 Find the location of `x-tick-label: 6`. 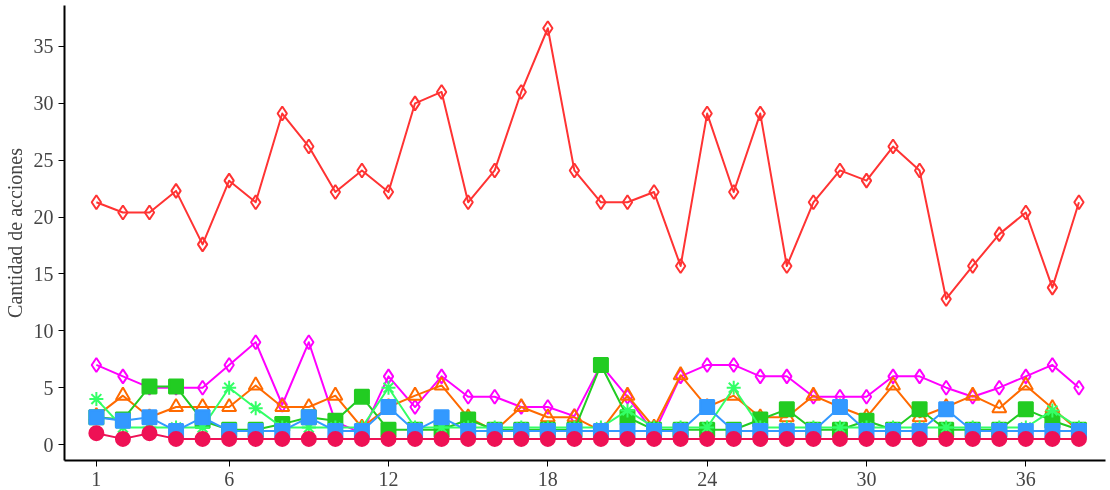

x-tick-label: 6 is located at coordinates (229, 478).